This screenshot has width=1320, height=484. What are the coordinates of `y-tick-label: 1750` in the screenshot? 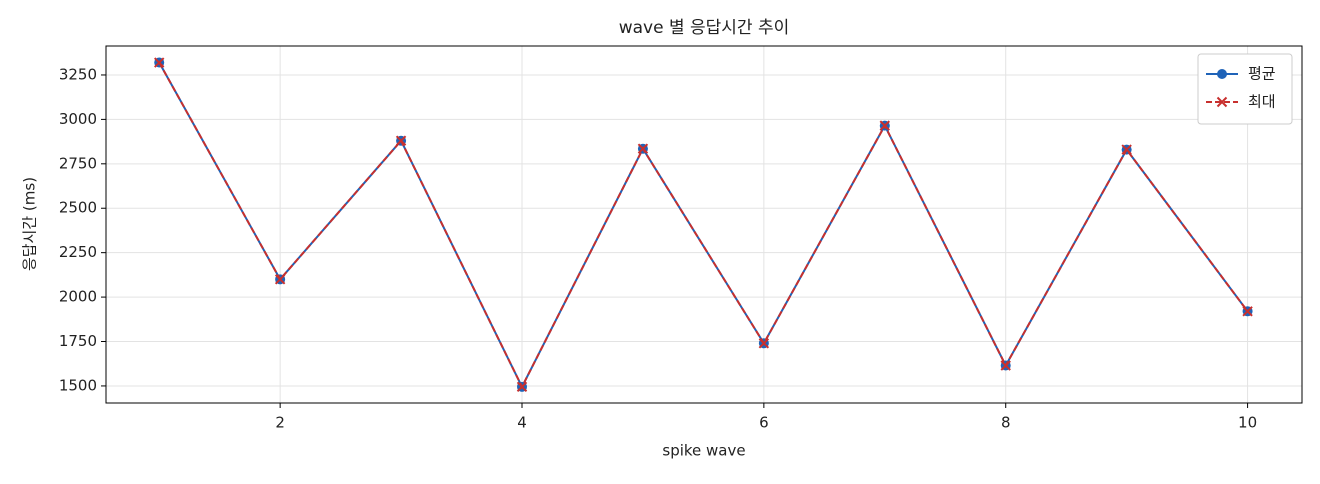 It's located at (78, 341).